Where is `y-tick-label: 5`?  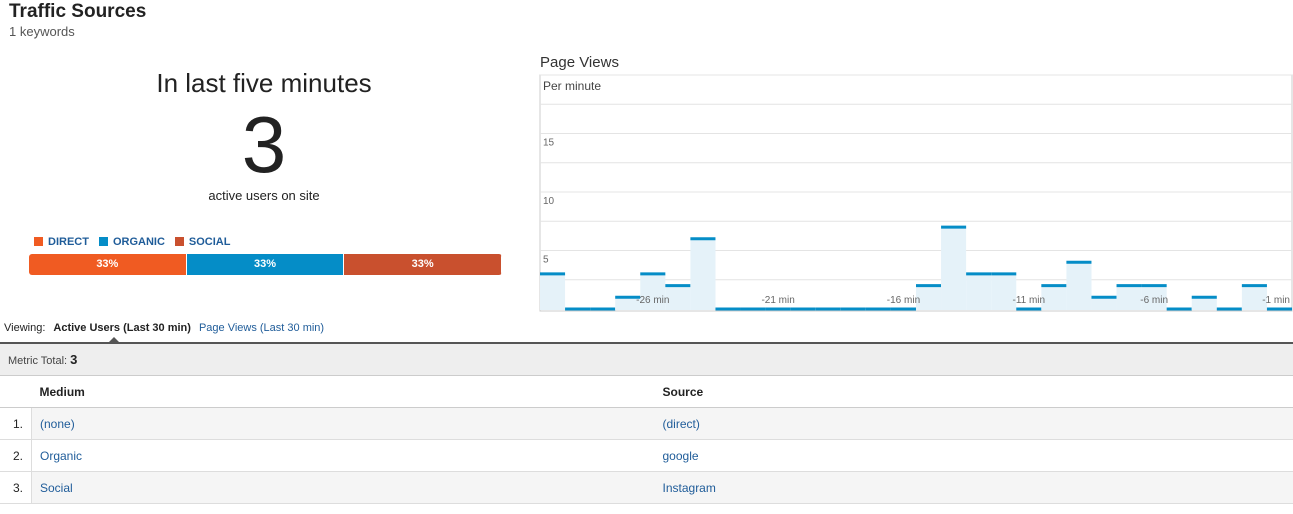
y-tick-label: 5 is located at coordinates (546, 260).